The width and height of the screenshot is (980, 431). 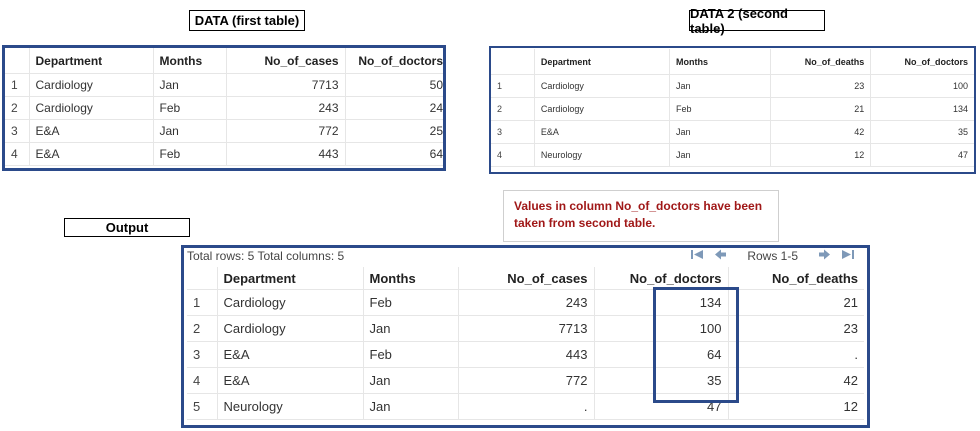 What do you see at coordinates (526, 257) in the screenshot?
I see `output-toolbar: Total rows: 5 Total columns: 5 Rows 1-5` at bounding box center [526, 257].